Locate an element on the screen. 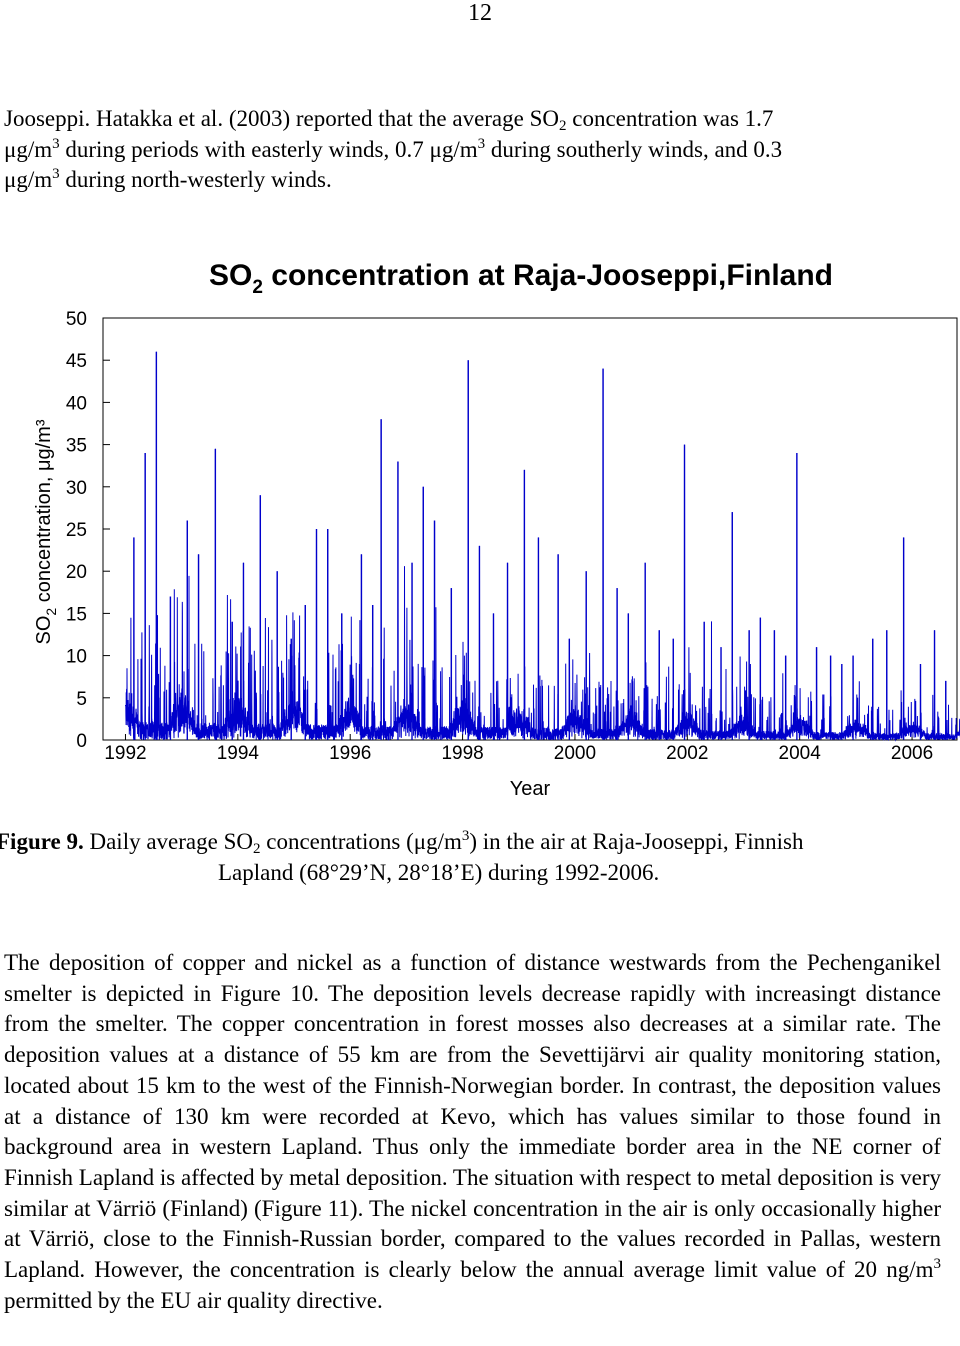 The image size is (960, 1346). intro-text: during southerly winds, and 0.3 is located at coordinates (634, 149).